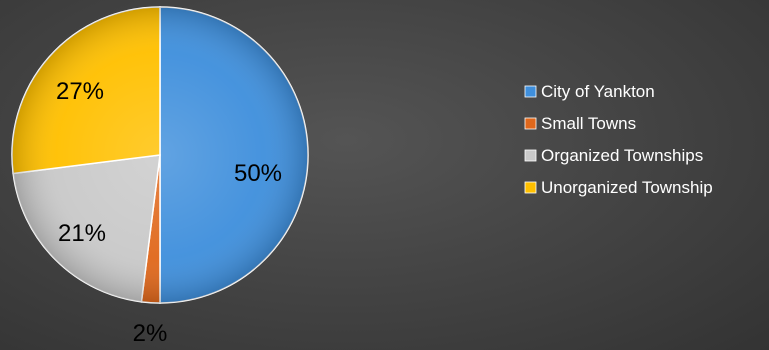 This screenshot has height=350, width=769. I want to click on legend-label: Organized Townships, so click(622, 155).